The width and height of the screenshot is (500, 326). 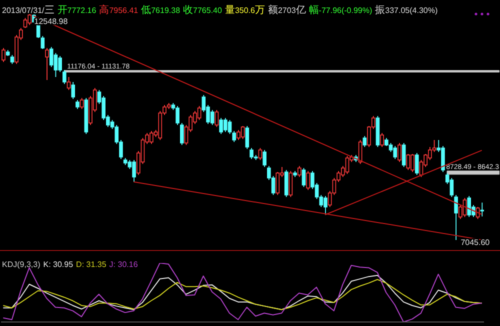 I want to click on chart-title: KDJ(9,3,3), so click(x=21, y=264).